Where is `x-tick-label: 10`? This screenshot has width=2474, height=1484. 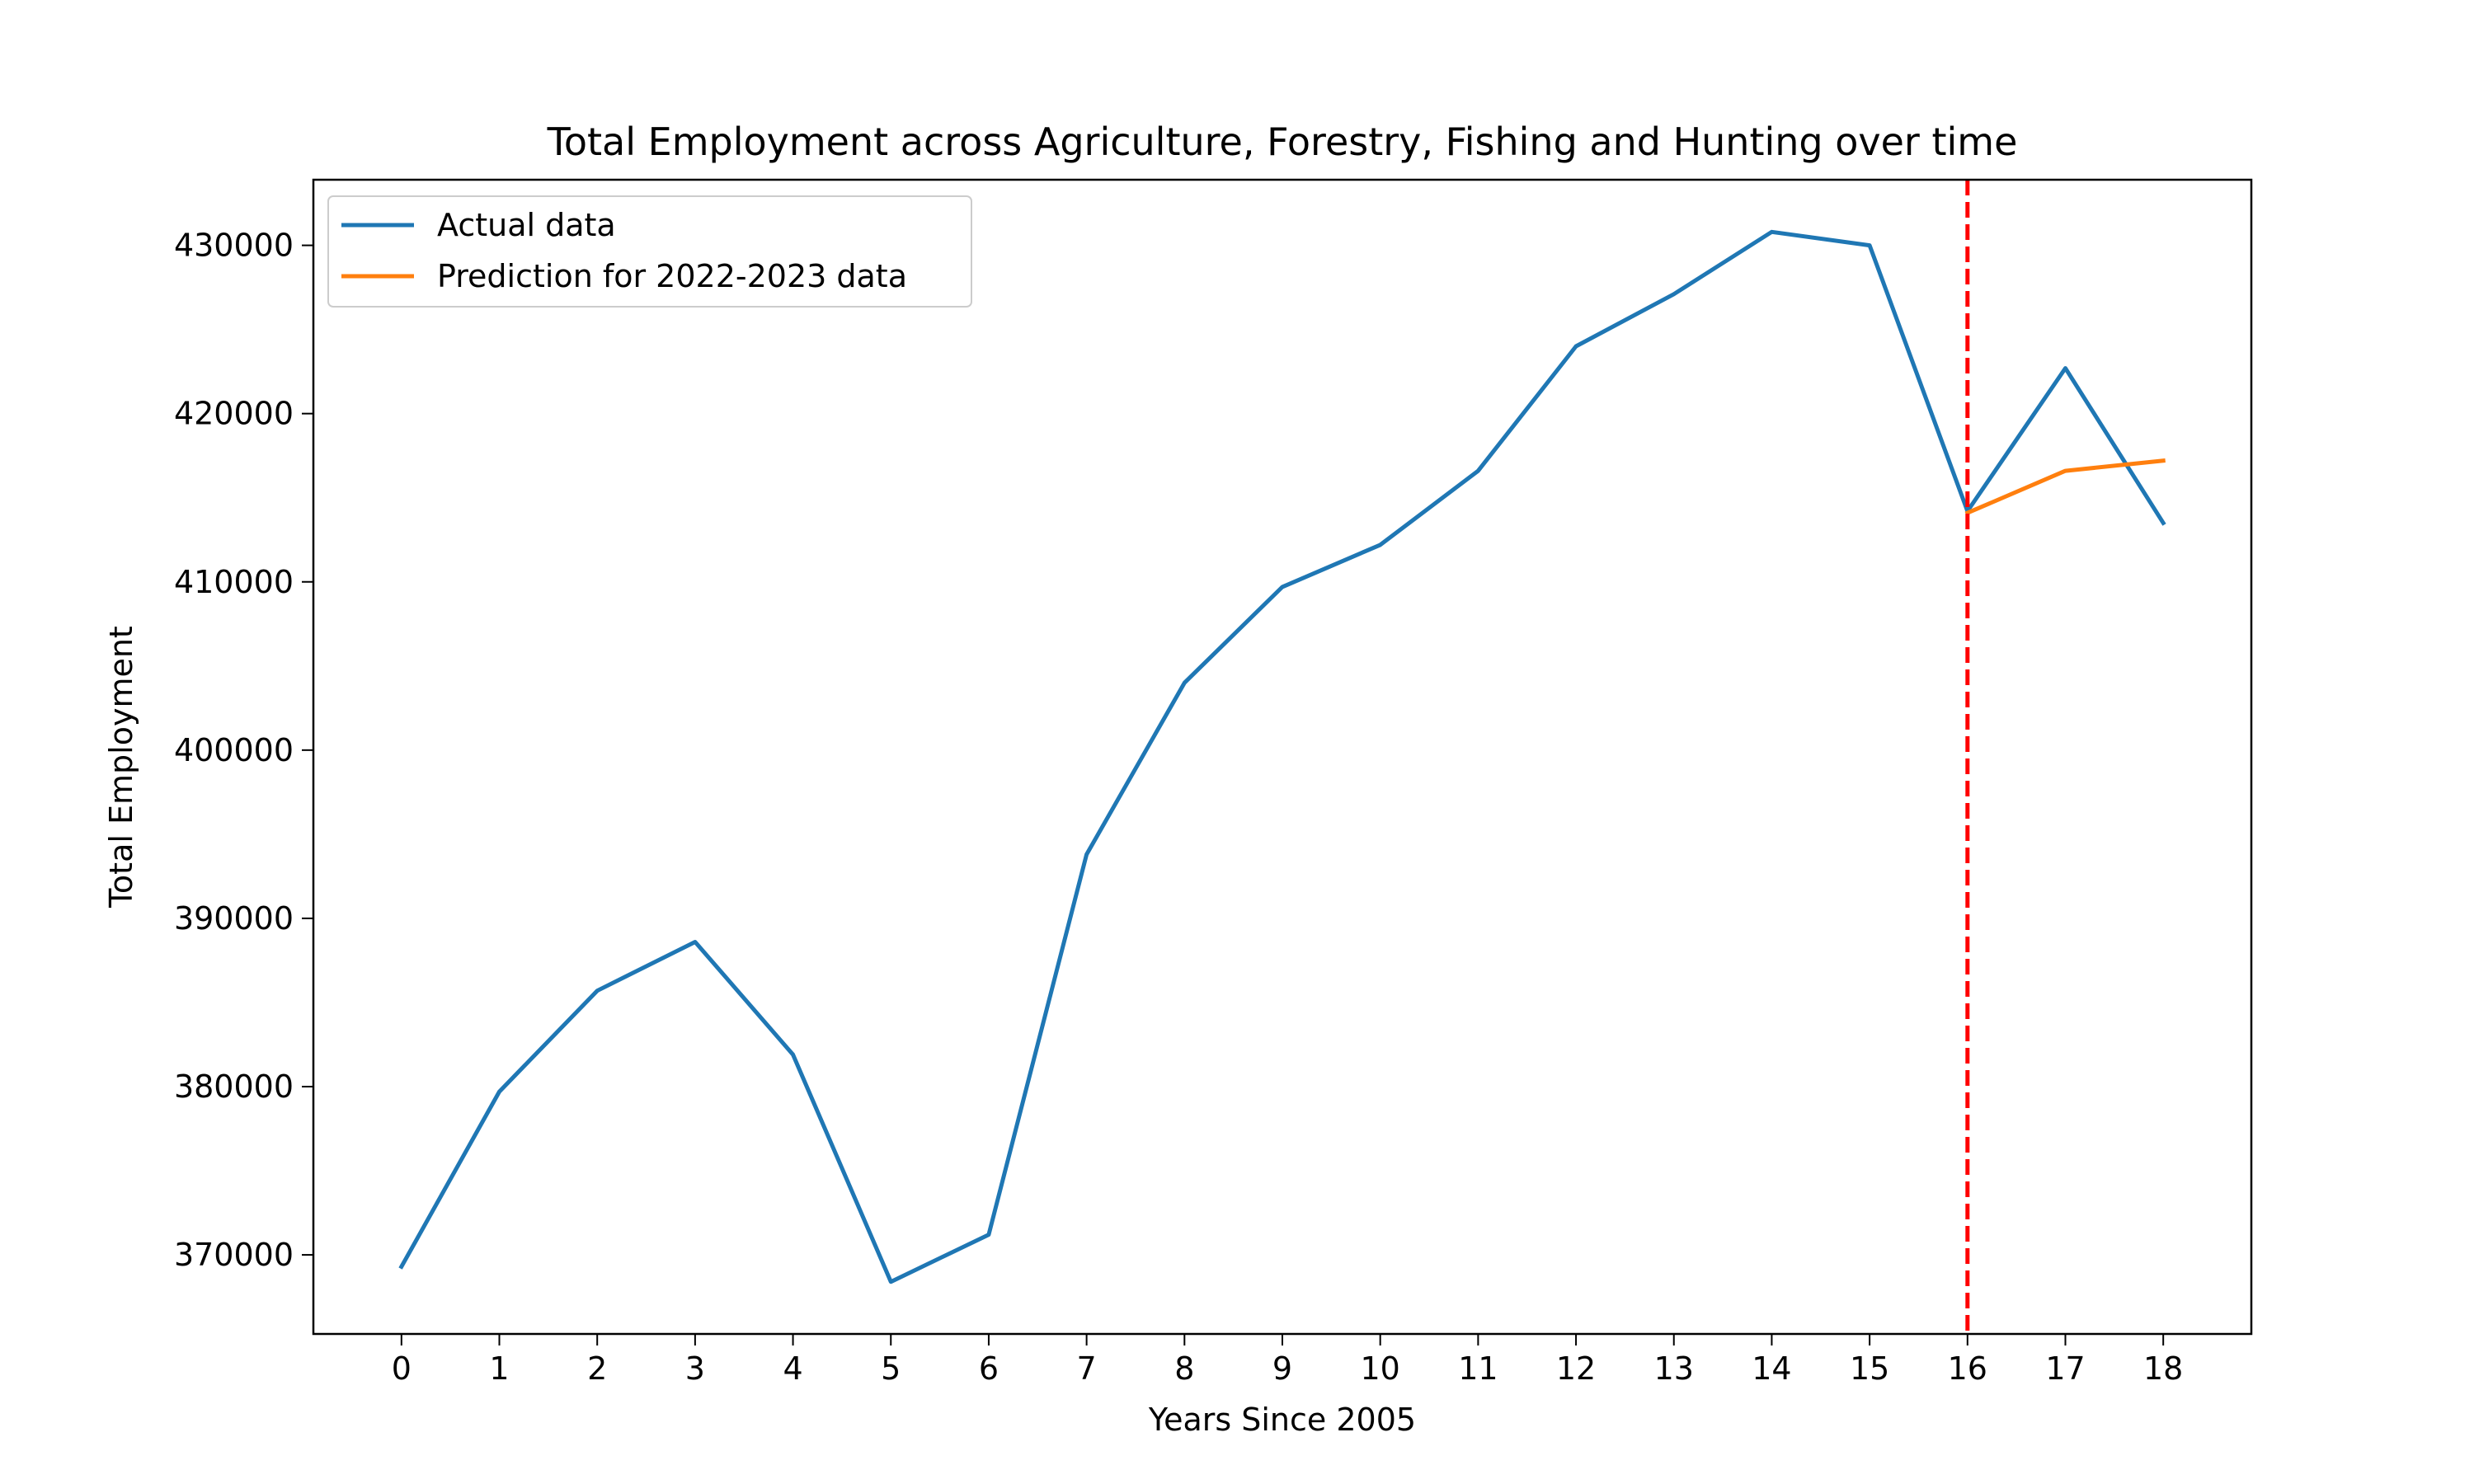
x-tick-label: 10 is located at coordinates (1380, 1368).